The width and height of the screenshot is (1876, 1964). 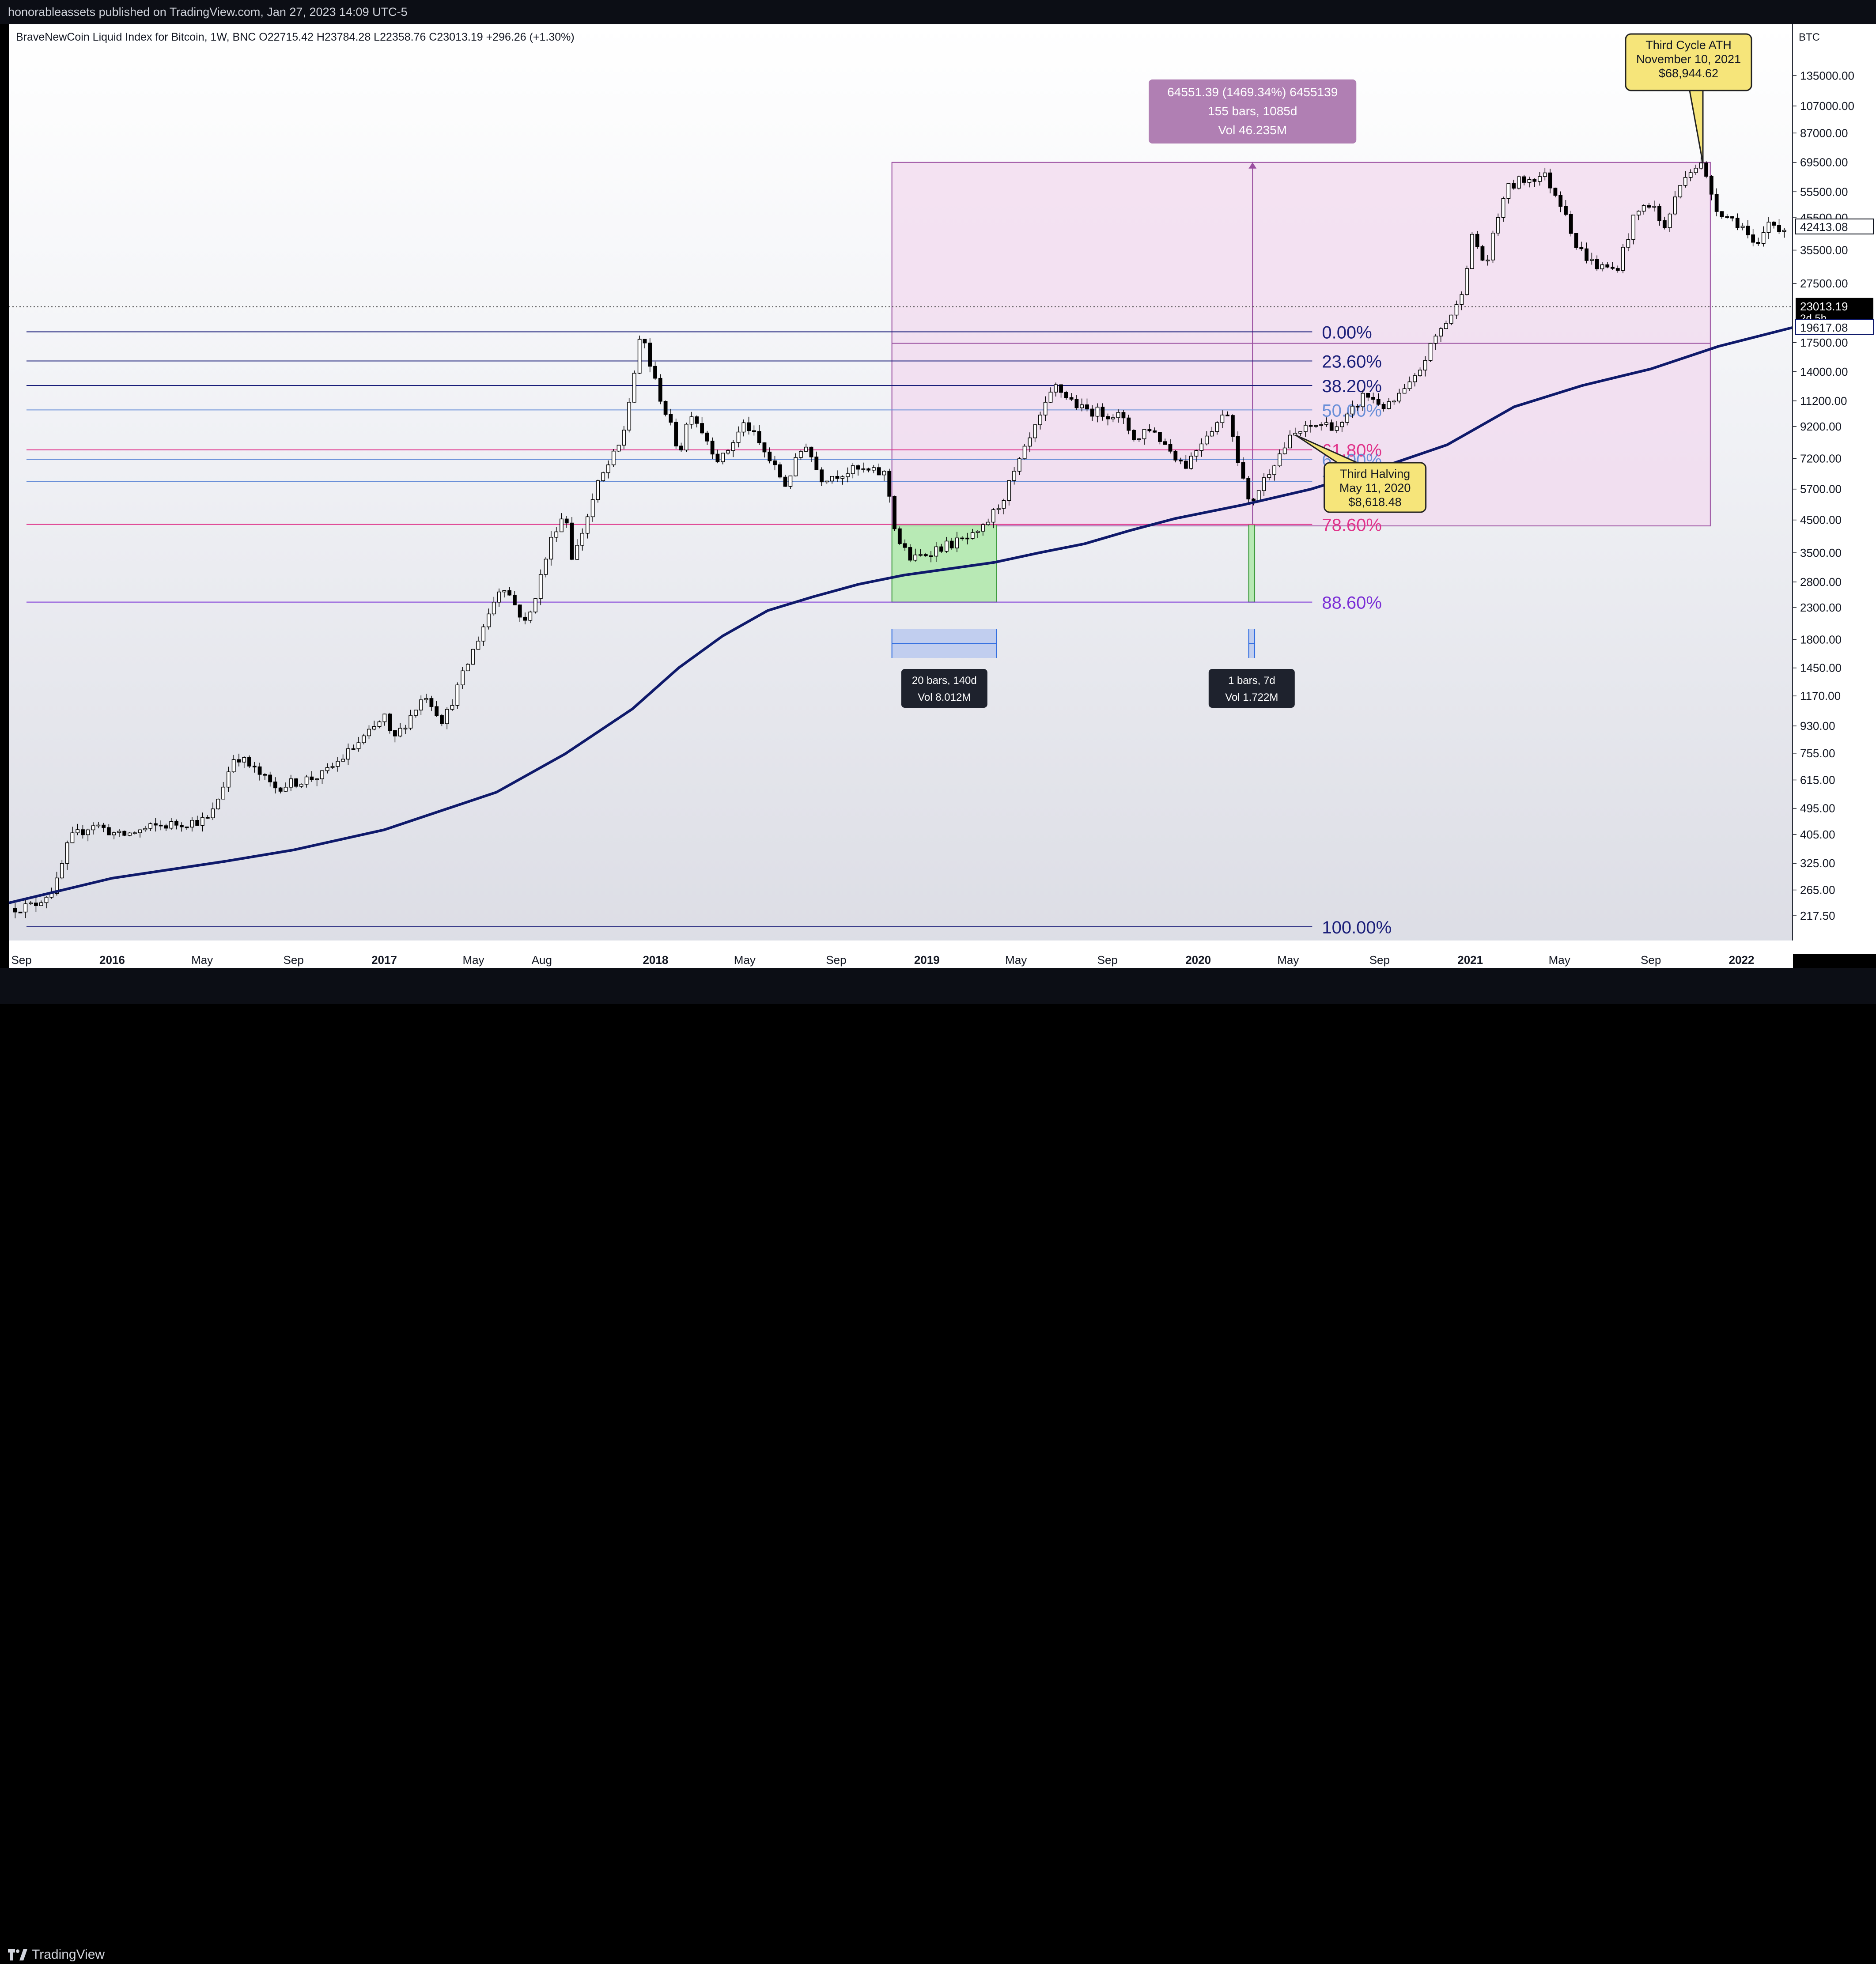 I want to click on price-tick-label: 69500.00, so click(x=1824, y=162).